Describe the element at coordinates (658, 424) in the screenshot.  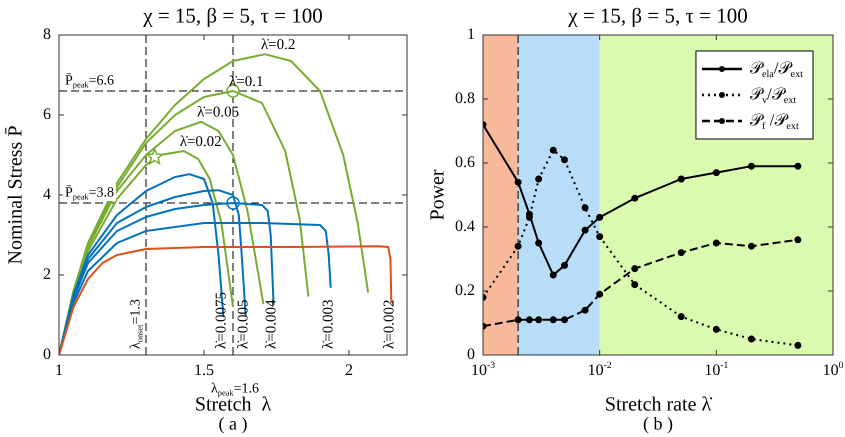
I see `text: ( b )` at that location.